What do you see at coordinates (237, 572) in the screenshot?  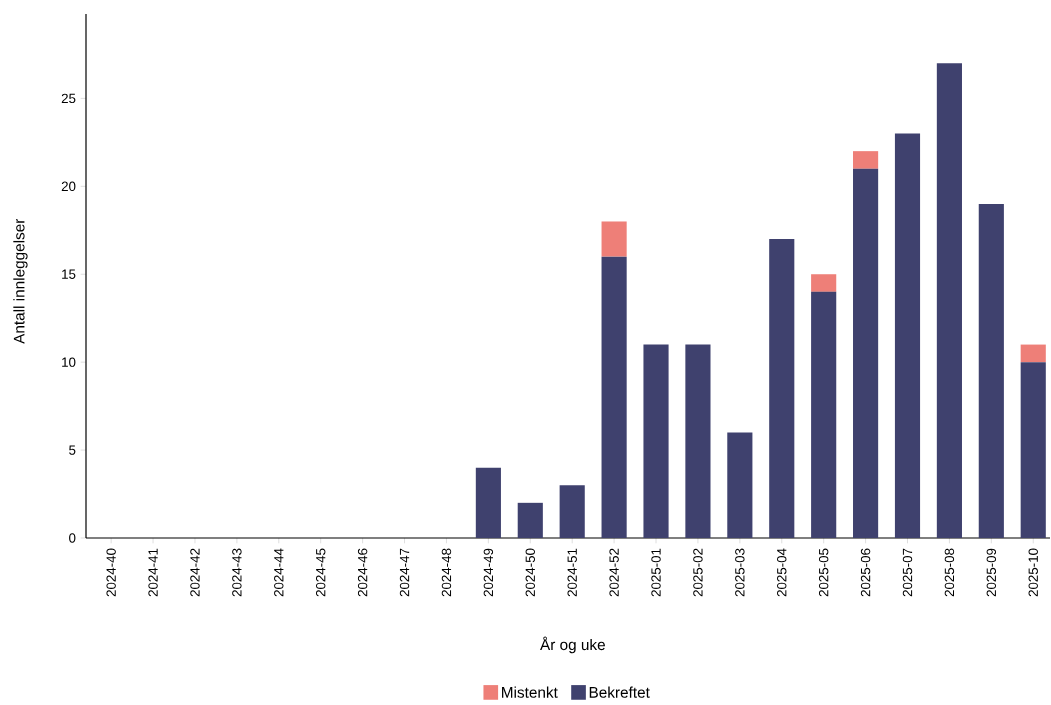 I see `x-tick-label: 2024-43` at bounding box center [237, 572].